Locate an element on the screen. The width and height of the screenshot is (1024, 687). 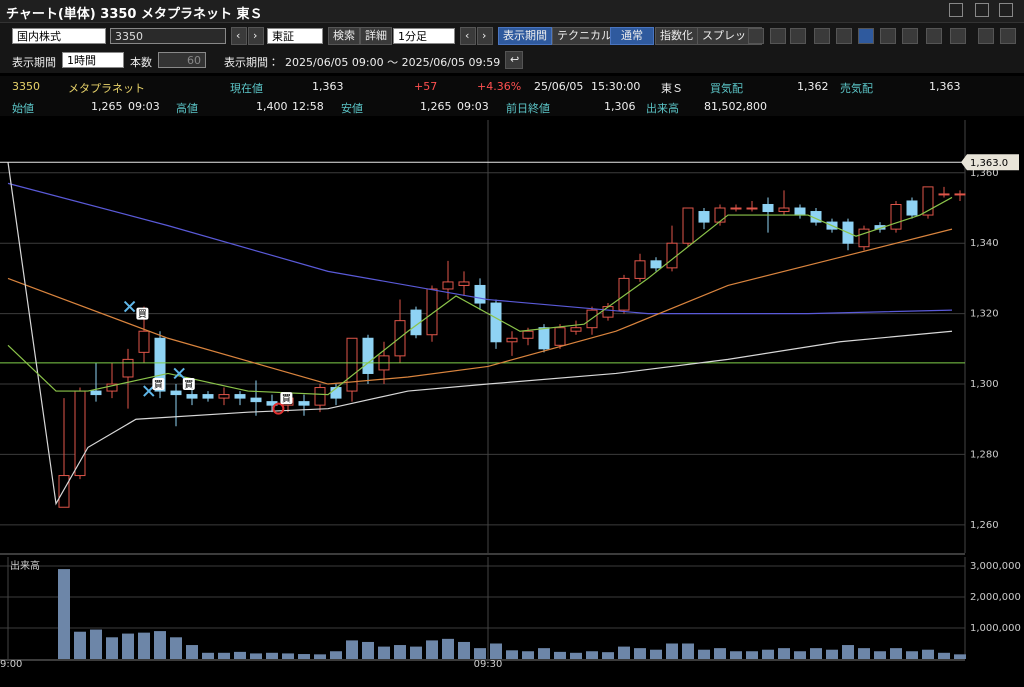
search-button: 検索 is located at coordinates (344, 36).